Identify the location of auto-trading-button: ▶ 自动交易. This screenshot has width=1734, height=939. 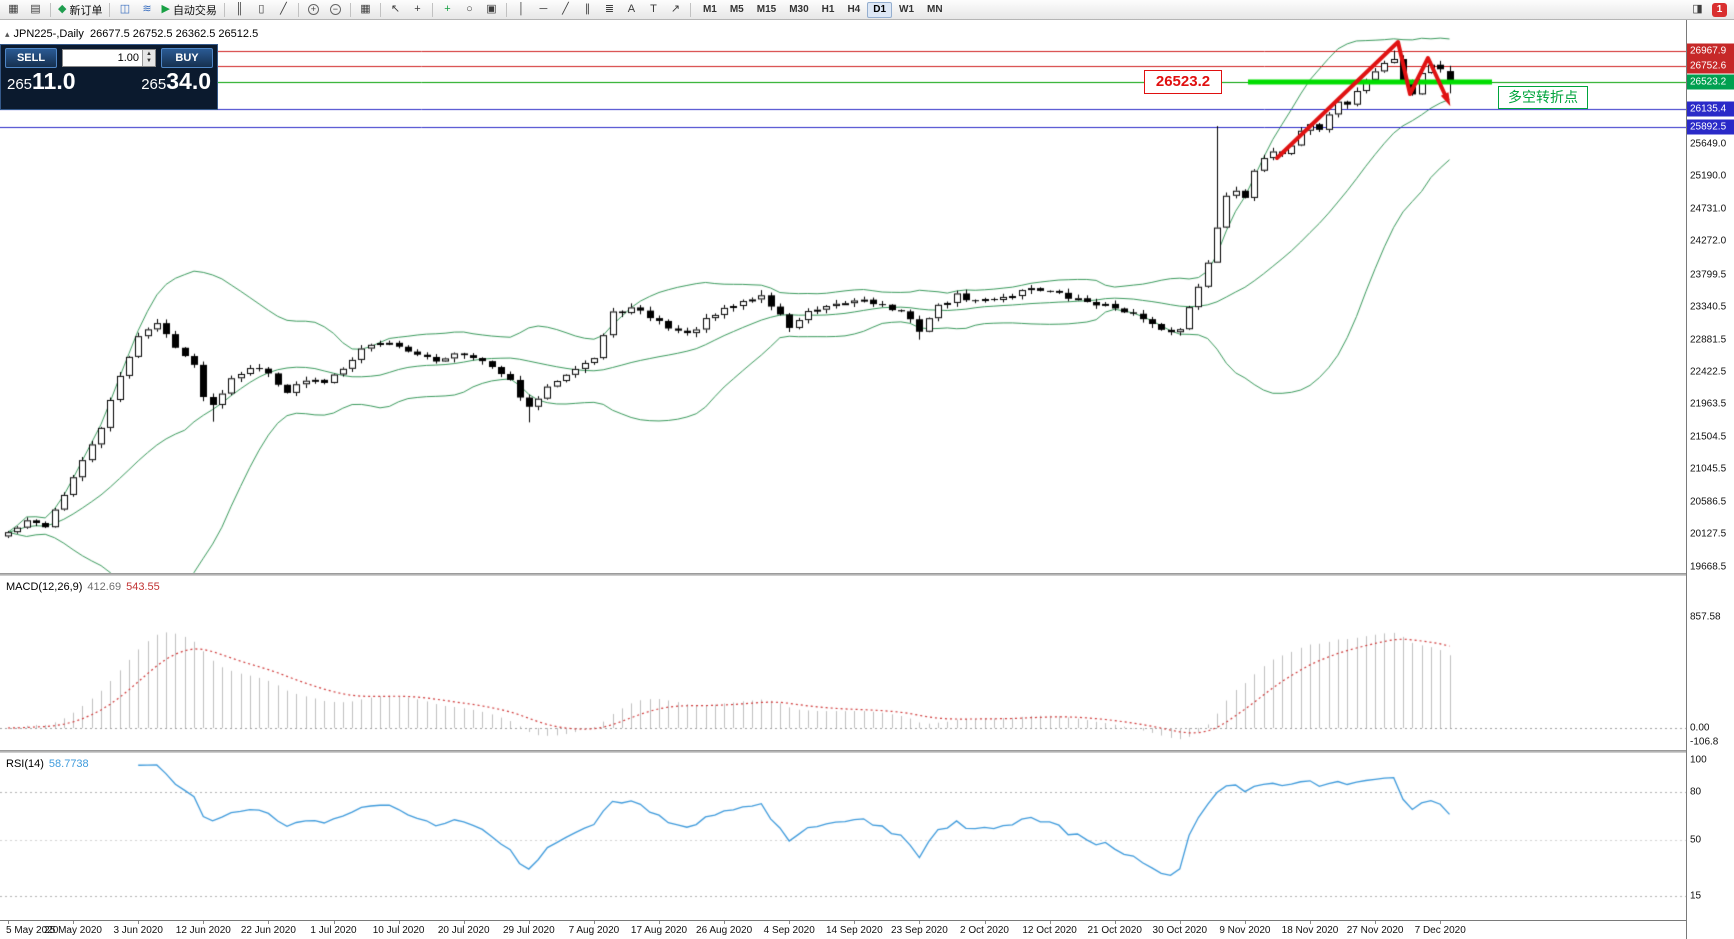
(188, 9).